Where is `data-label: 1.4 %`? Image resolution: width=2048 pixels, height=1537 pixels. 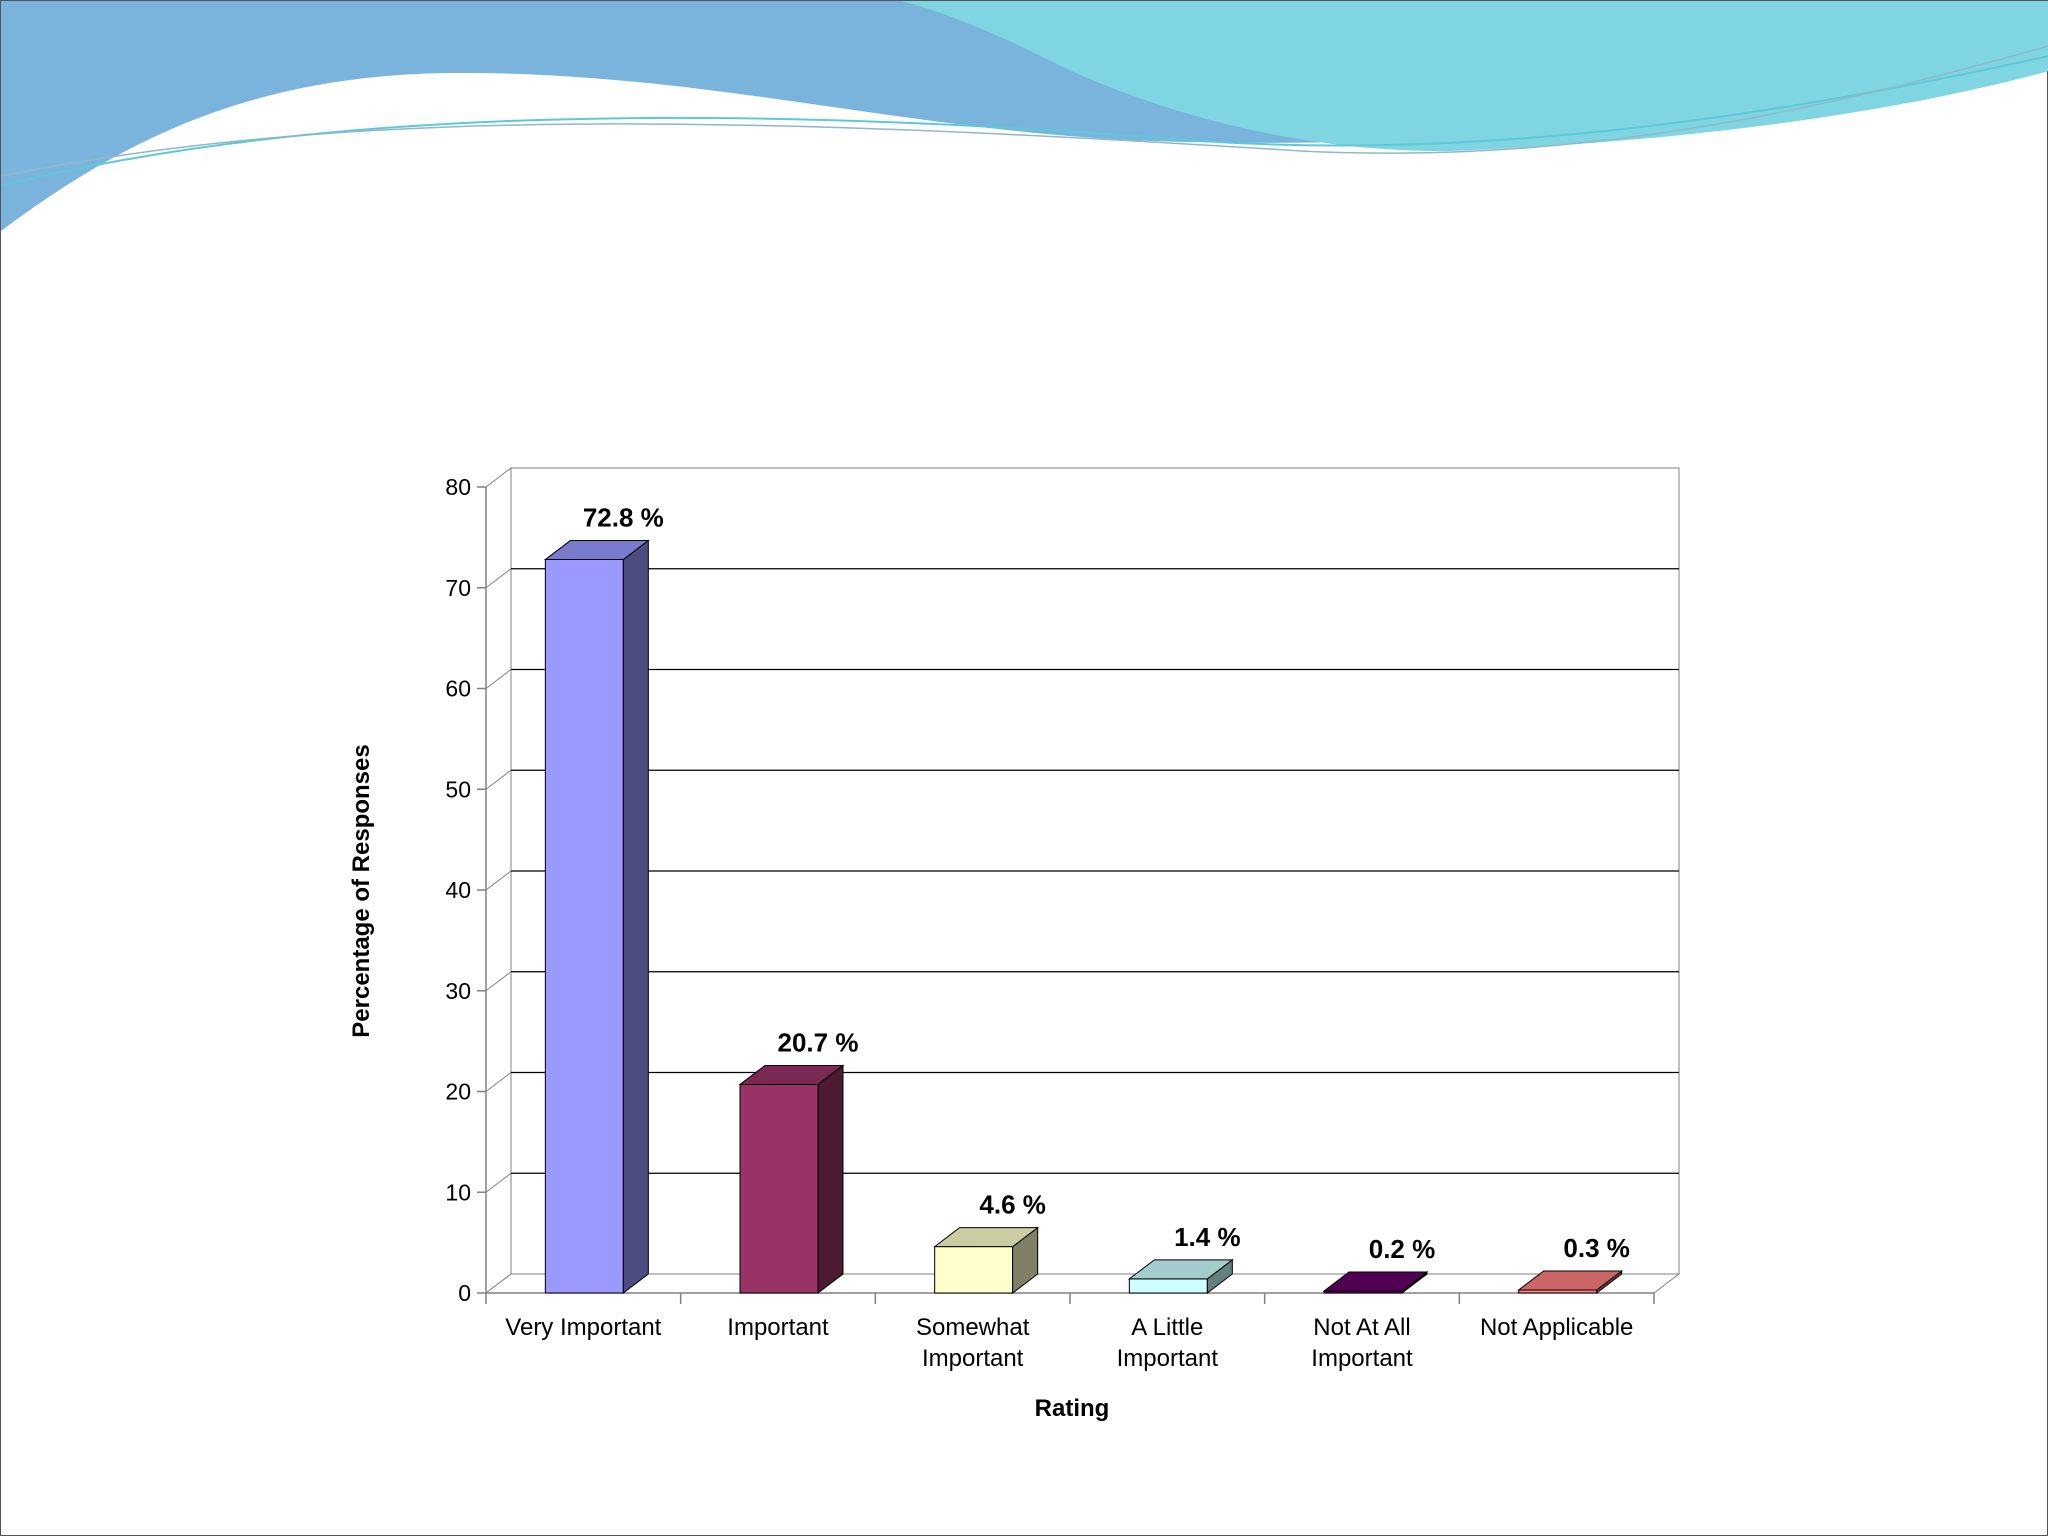 data-label: 1.4 % is located at coordinates (1207, 1237).